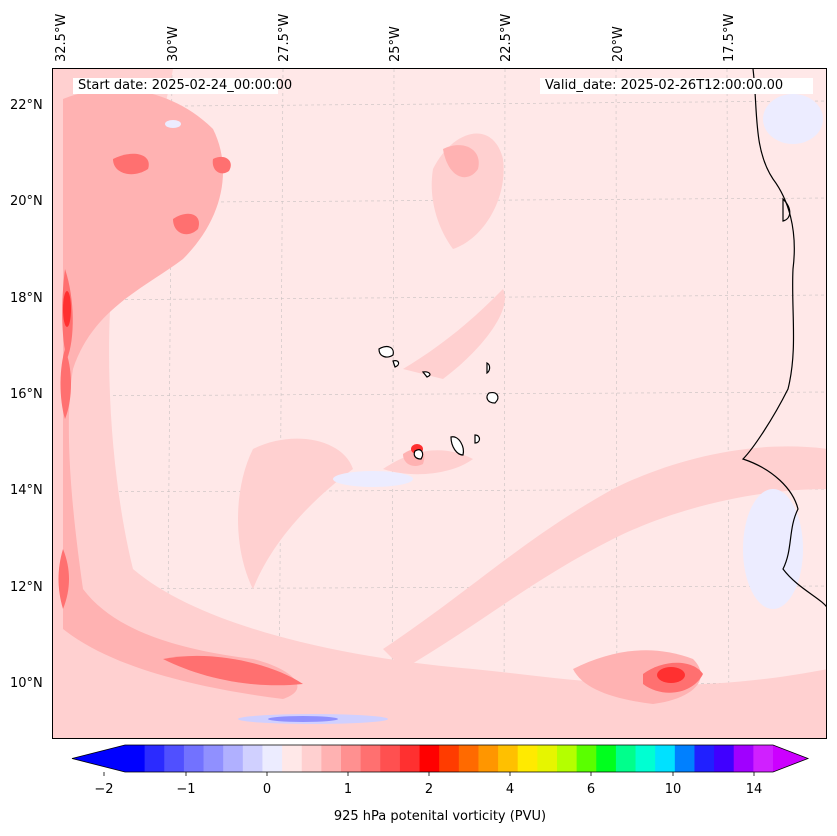 This screenshot has width=837, height=836. I want to click on colorbar-tick: 4, so click(510, 789).